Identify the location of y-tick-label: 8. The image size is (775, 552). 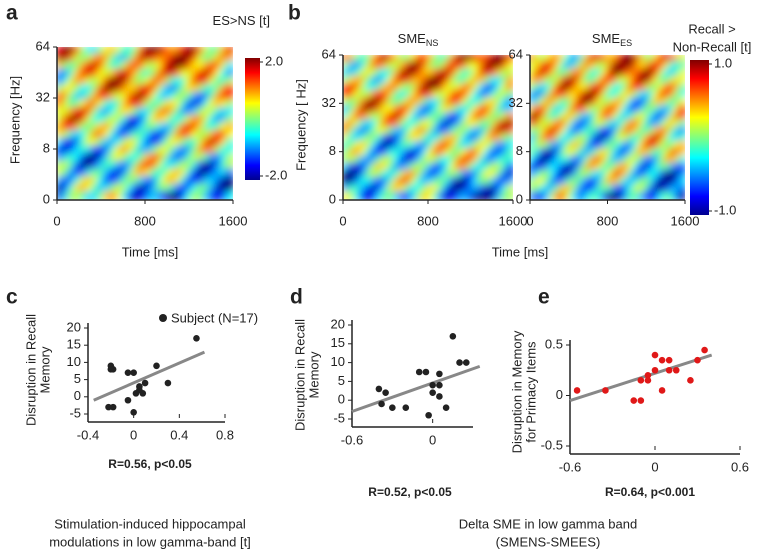
(46, 147).